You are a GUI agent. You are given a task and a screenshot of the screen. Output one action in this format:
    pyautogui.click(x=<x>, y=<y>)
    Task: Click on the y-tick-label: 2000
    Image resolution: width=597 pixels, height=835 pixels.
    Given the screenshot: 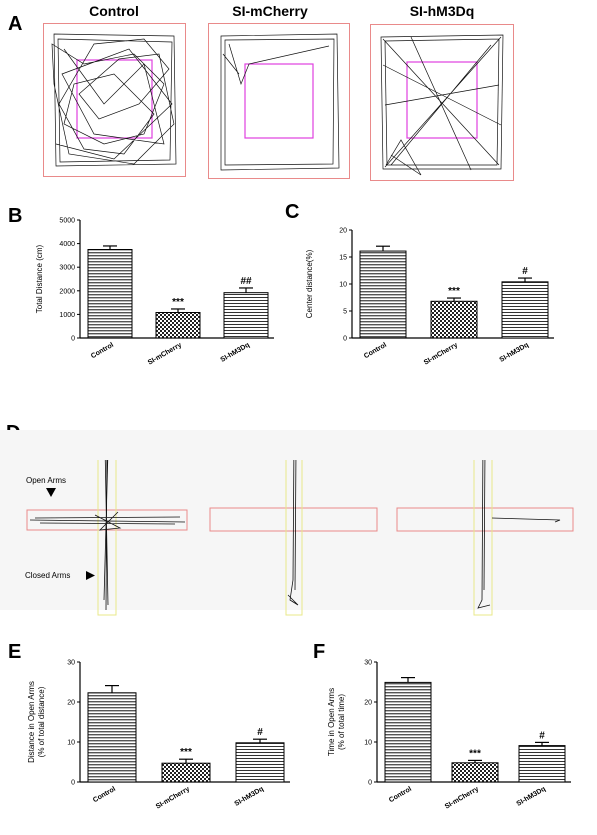 What is the action you would take?
    pyautogui.click(x=67, y=291)
    